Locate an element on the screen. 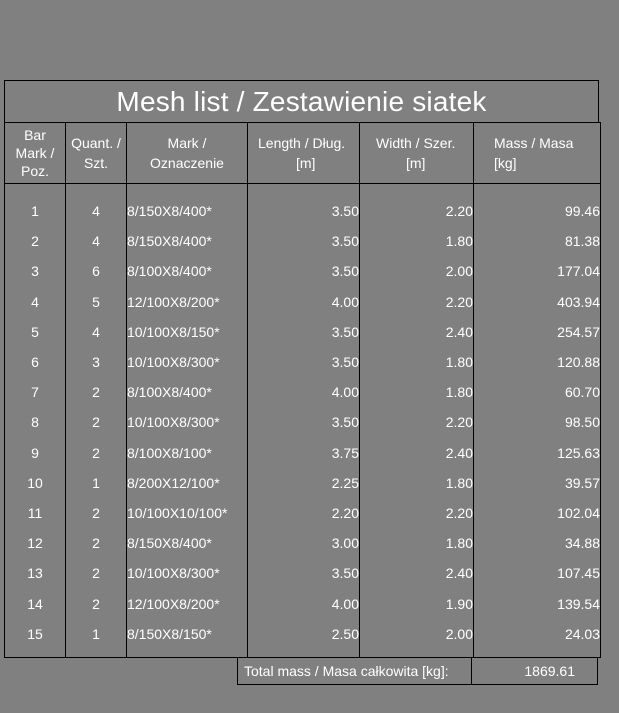 This screenshot has height=713, width=619. cell-pos: 6 is located at coordinates (35, 362).